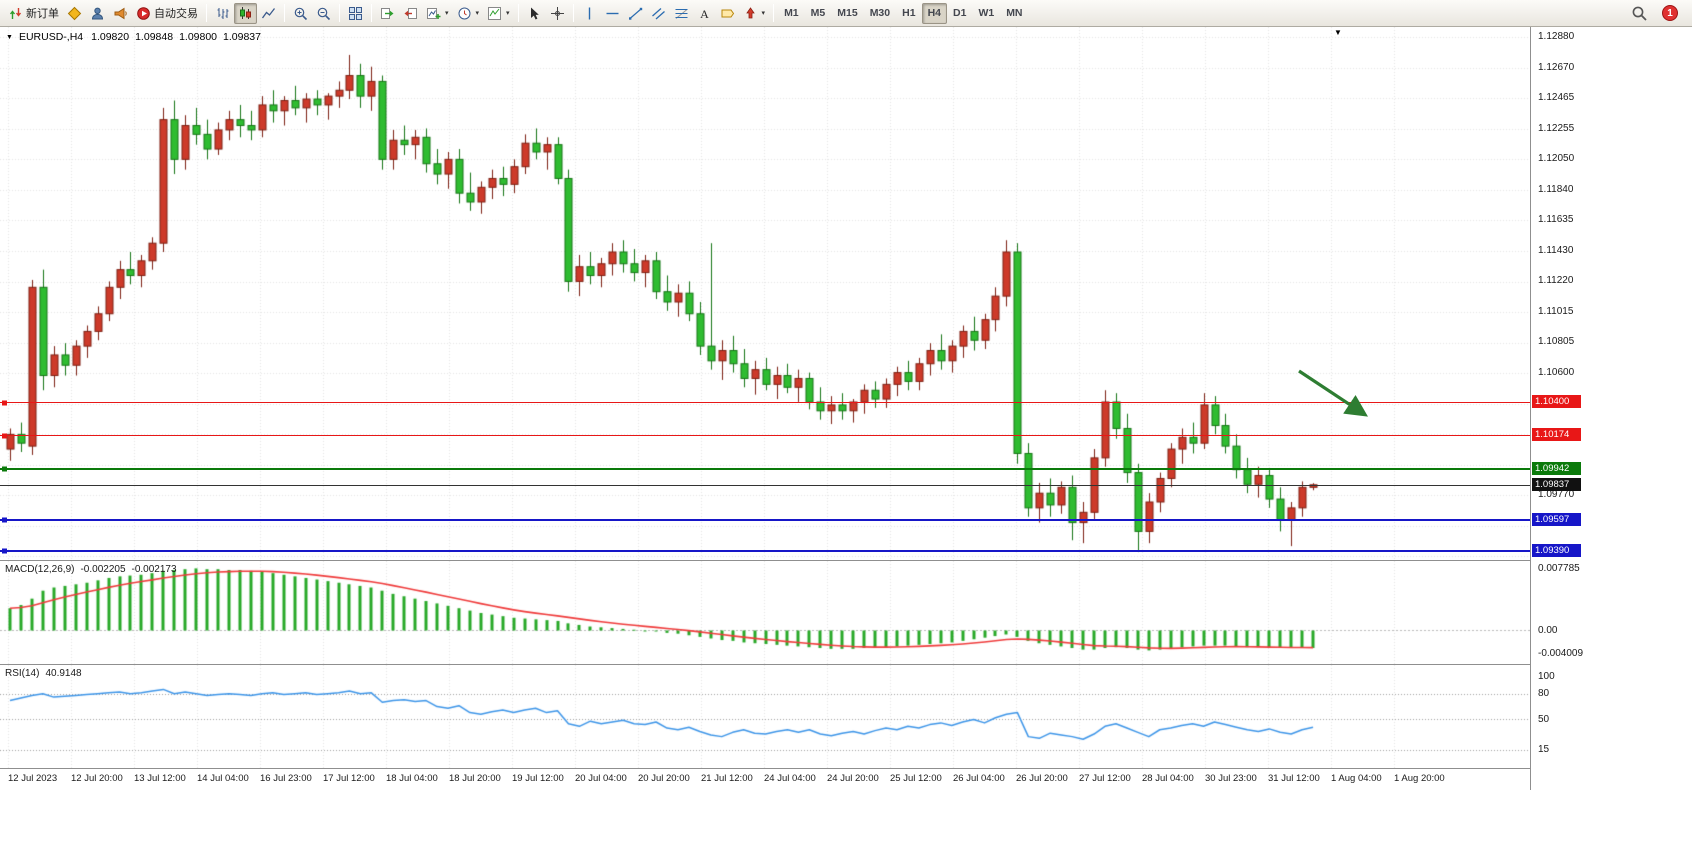  I want to click on axis-tick-label: 1.11220, so click(1556, 280).